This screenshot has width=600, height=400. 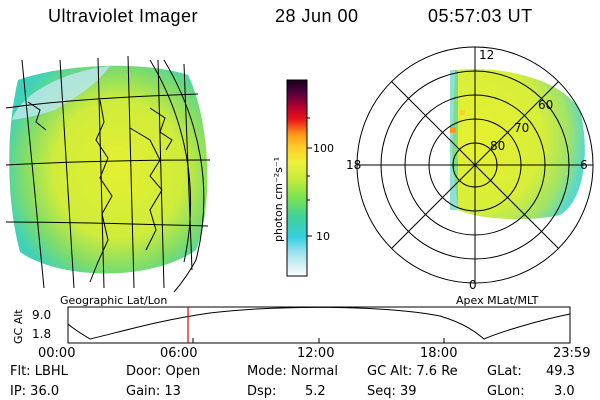 What do you see at coordinates (504, 371) in the screenshot?
I see `info-glat-label: GLat:` at bounding box center [504, 371].